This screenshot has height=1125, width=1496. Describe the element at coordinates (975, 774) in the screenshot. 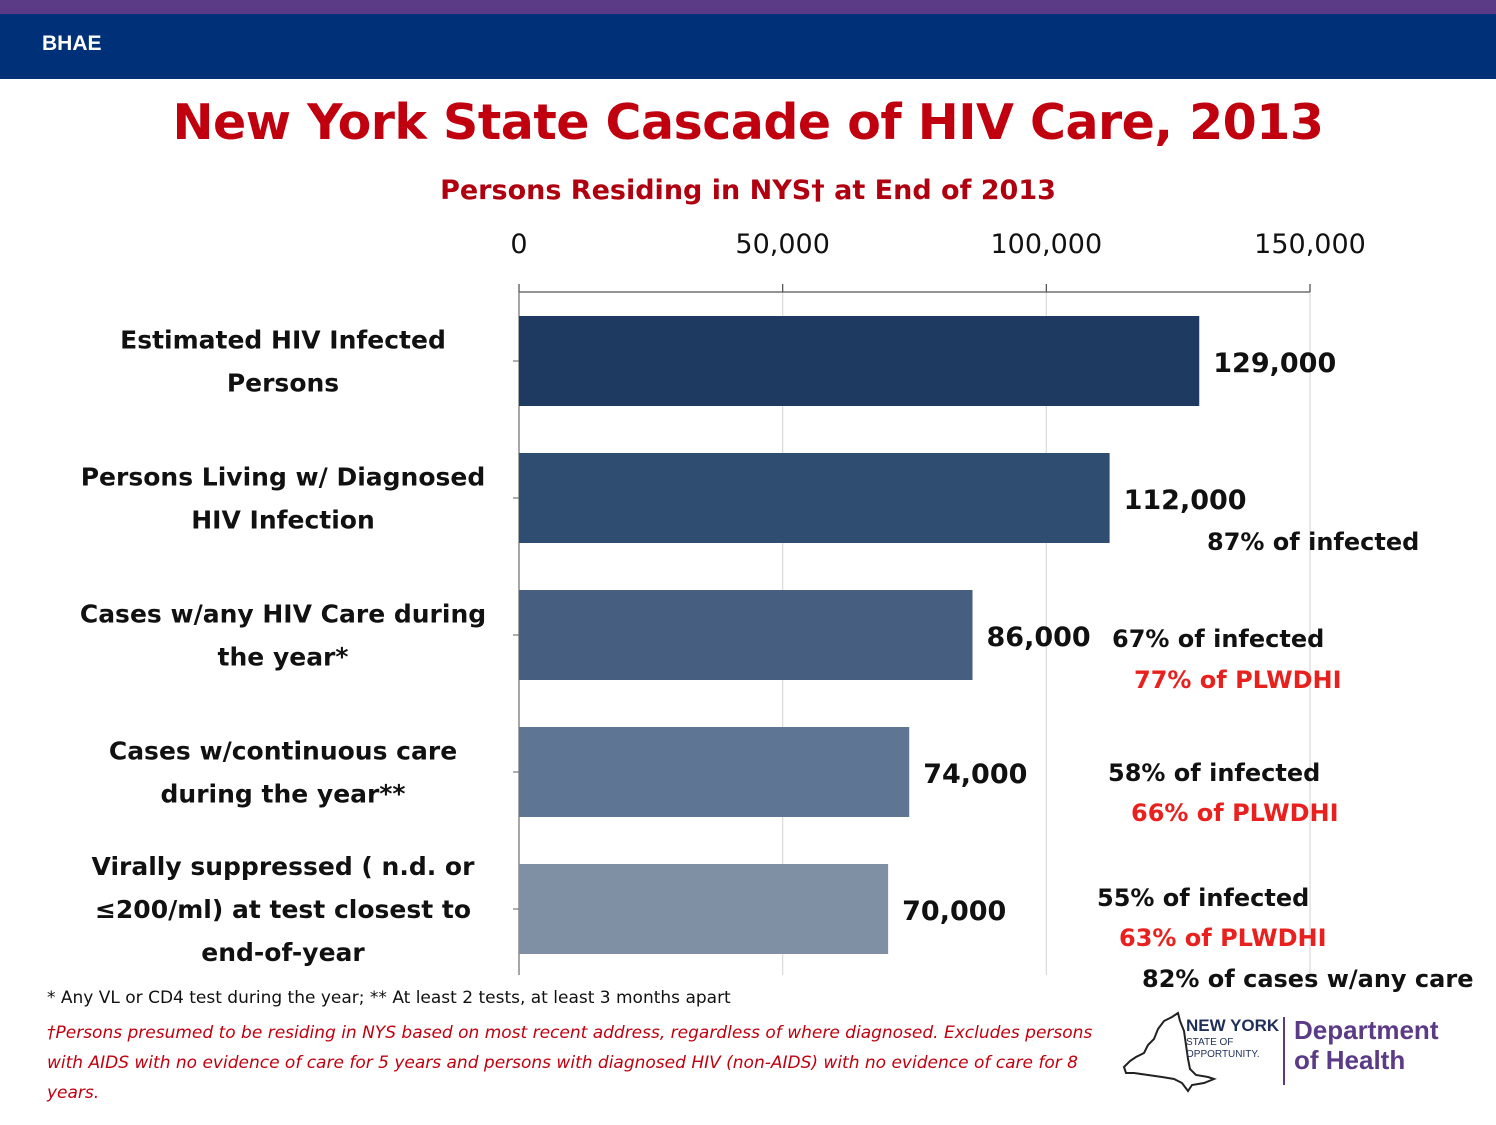

I see `bar-value-label: 74,000` at that location.